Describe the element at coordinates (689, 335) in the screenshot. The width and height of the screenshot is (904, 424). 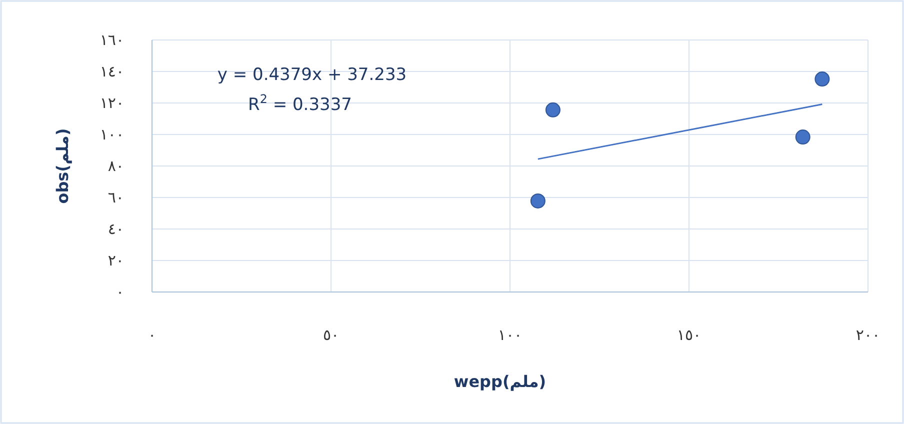
I see `x-tick-label: ١٥٠` at that location.